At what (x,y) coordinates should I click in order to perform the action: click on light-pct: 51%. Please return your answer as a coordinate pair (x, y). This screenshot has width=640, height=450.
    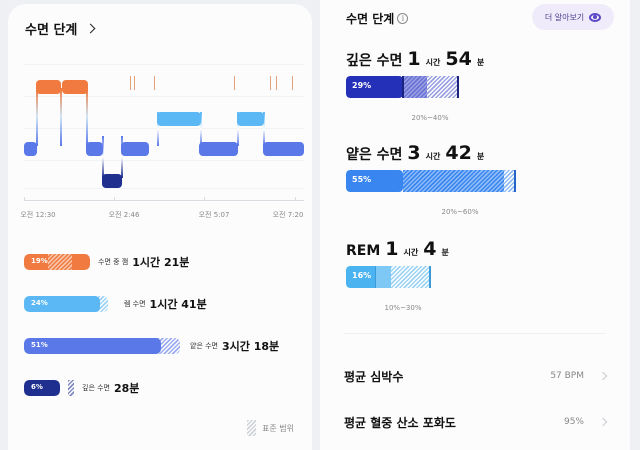
    Looking at the image, I should click on (39, 345).